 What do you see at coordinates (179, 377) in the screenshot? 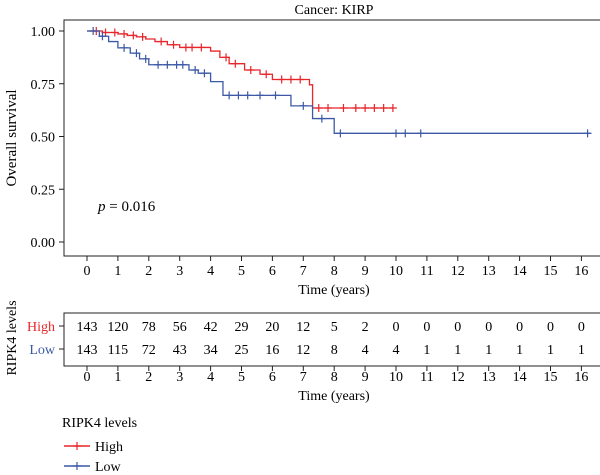
I see `risk-x-tick-label: 3` at bounding box center [179, 377].